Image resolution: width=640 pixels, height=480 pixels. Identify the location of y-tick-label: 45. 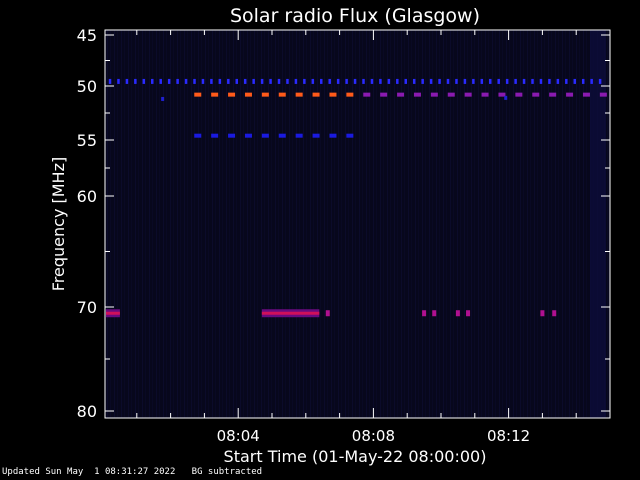
(87, 35).